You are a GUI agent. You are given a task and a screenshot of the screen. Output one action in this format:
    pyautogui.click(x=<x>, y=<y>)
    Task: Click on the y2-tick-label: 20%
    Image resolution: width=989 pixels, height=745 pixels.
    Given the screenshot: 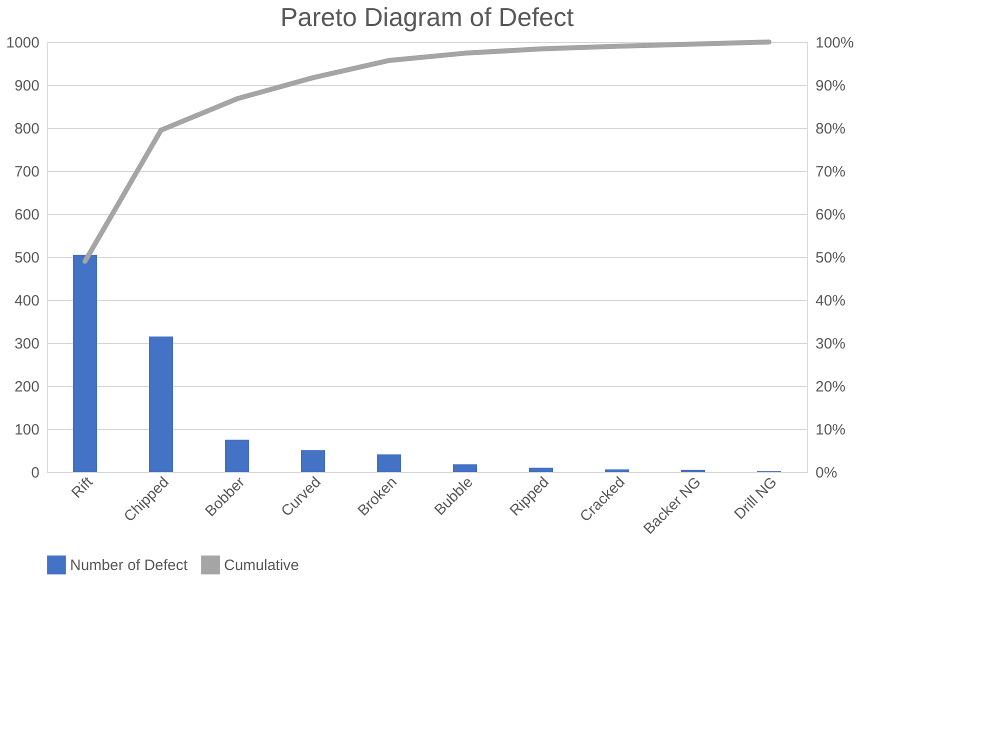 What is the action you would take?
    pyautogui.click(x=831, y=387)
    